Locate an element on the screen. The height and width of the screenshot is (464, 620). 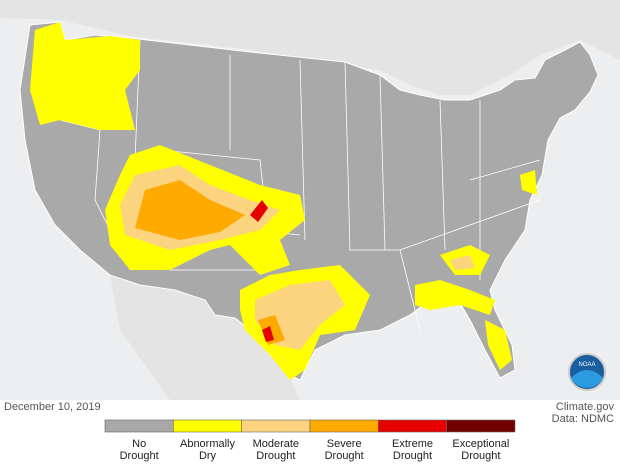
noaa-logo: NOAA is located at coordinates (587, 372).